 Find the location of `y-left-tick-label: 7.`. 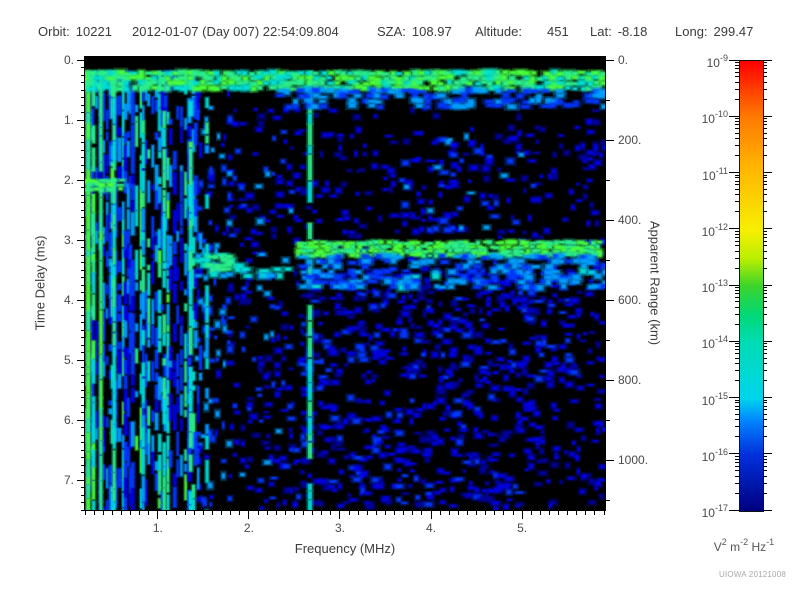

y-left-tick-label: 7. is located at coordinates (68, 480).